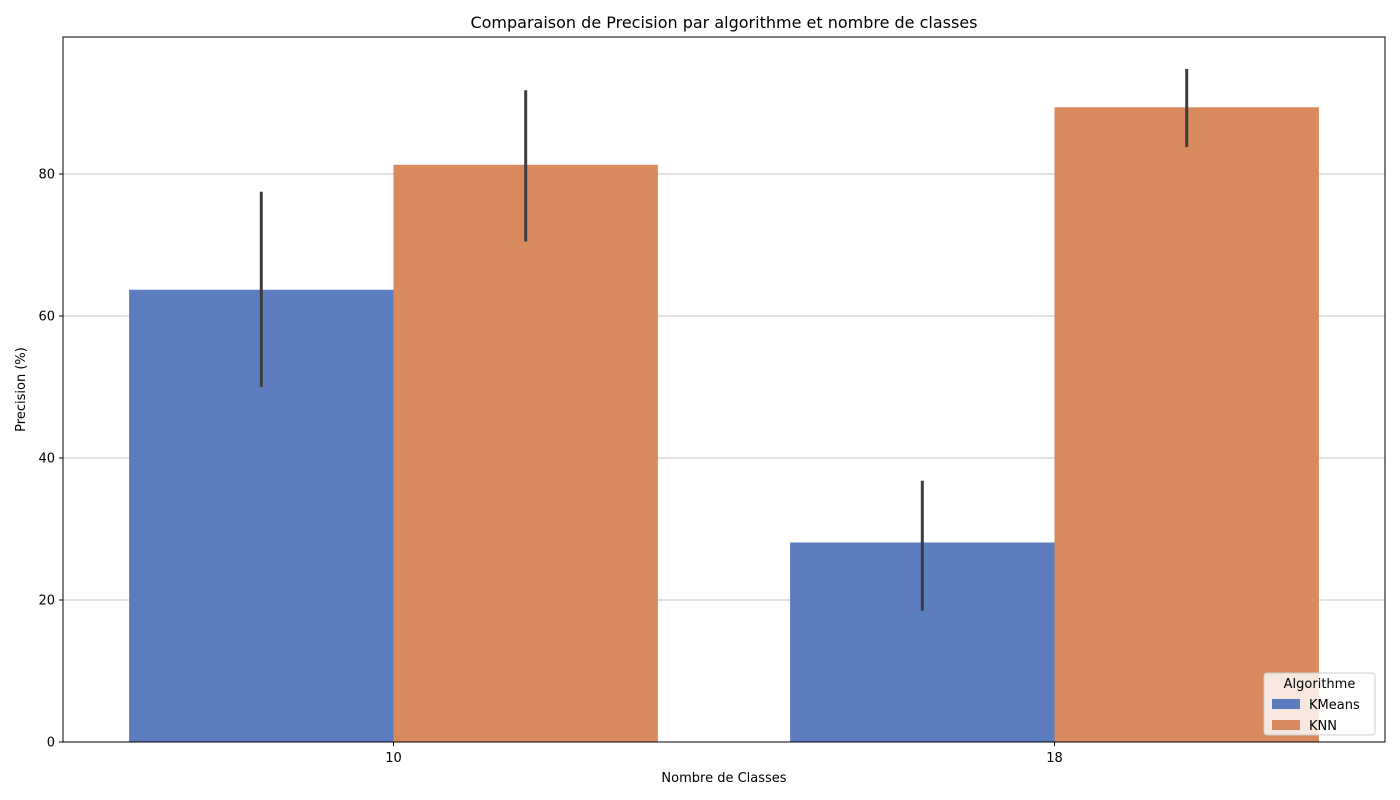 The image size is (1400, 800). What do you see at coordinates (723, 778) in the screenshot?
I see `x-axis-label: Nombre de Classes` at bounding box center [723, 778].